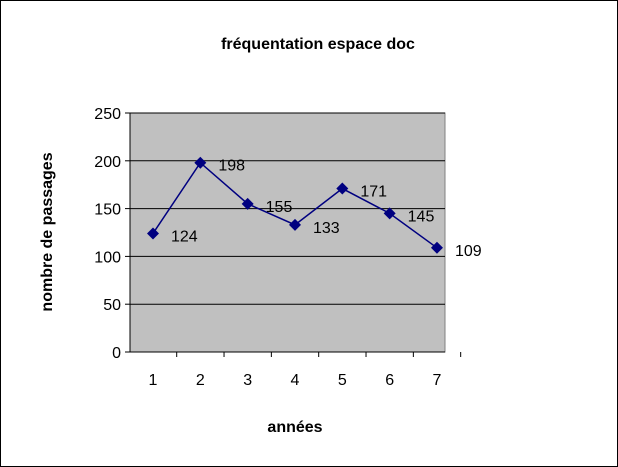 This screenshot has height=467, width=618. I want to click on x-tick-label: 3, so click(247, 380).